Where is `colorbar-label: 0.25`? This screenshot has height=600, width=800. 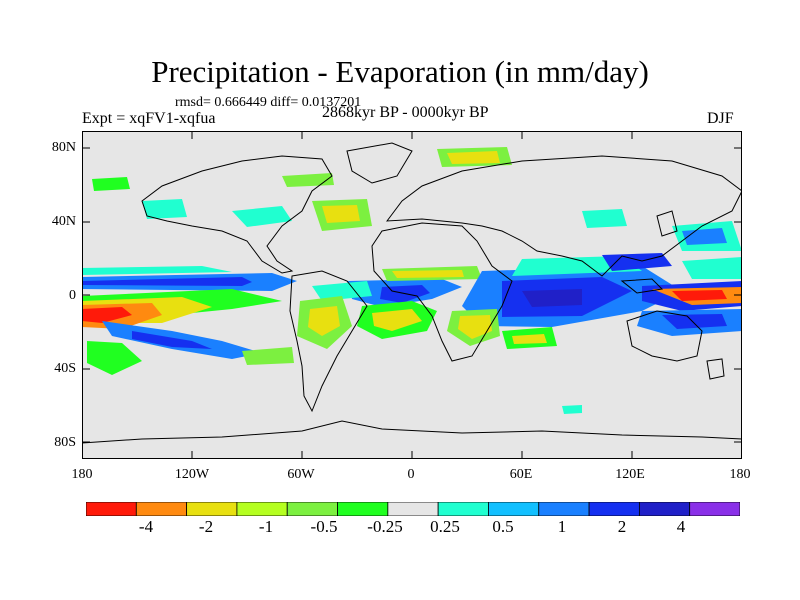 colorbar-label: 0.25 is located at coordinates (445, 526).